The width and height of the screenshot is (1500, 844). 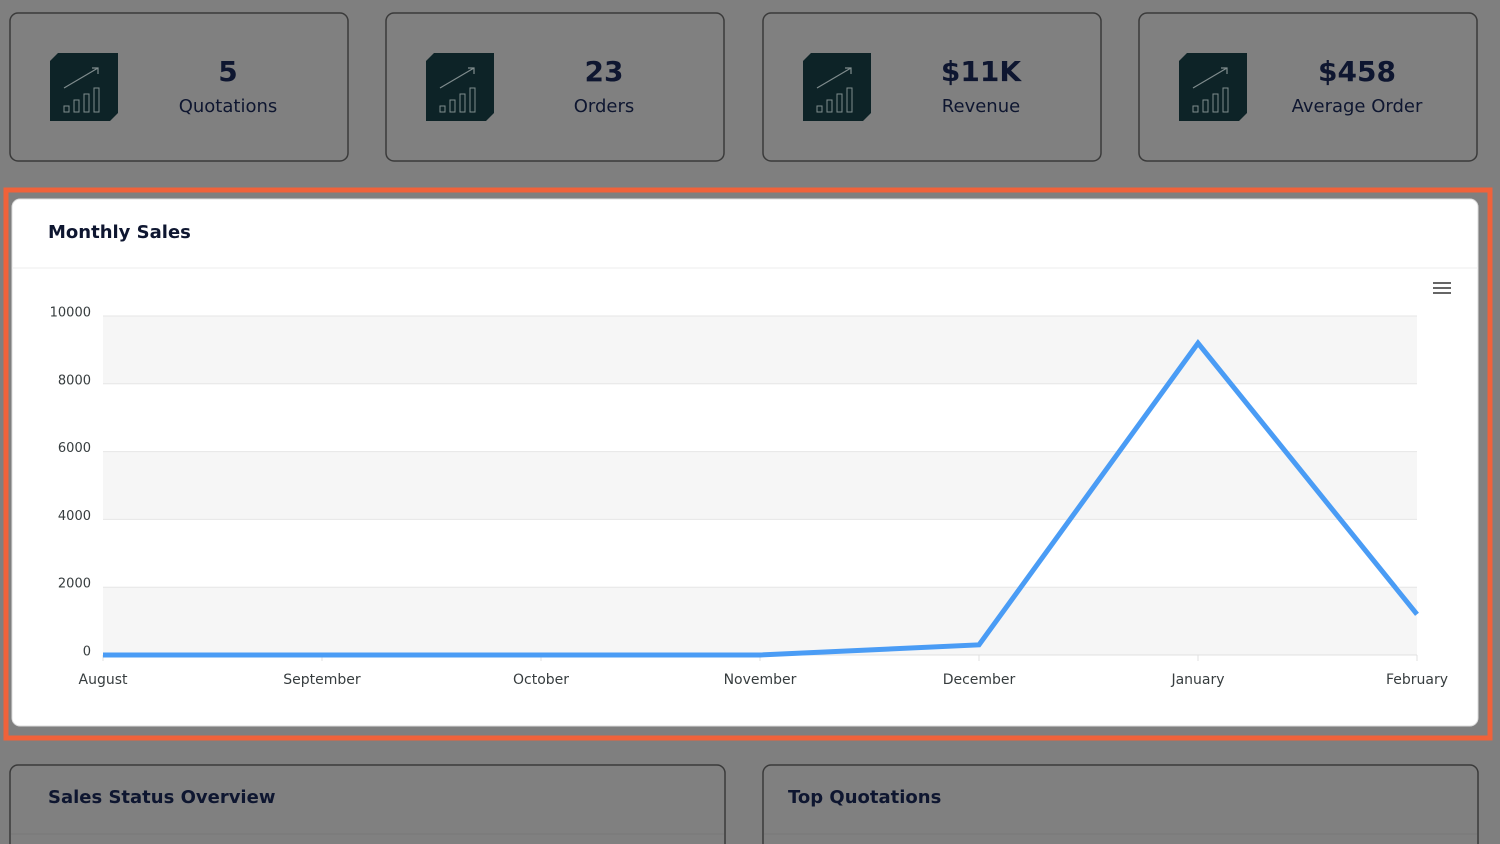 I want to click on panel-title: Sales Status Overview, so click(x=161, y=797).